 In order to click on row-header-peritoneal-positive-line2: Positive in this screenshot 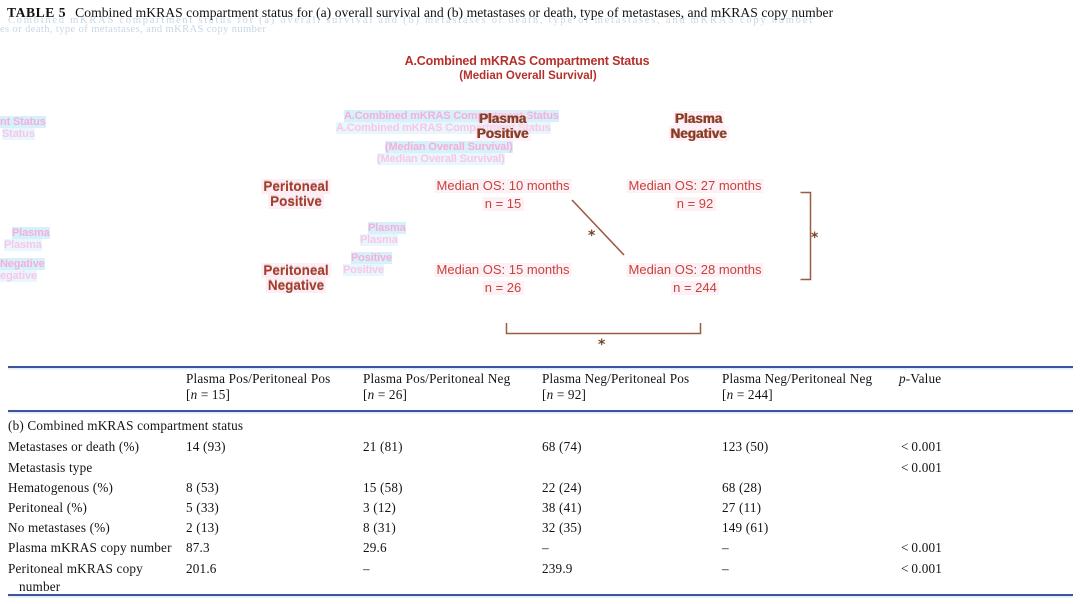, I will do `click(296, 201)`.